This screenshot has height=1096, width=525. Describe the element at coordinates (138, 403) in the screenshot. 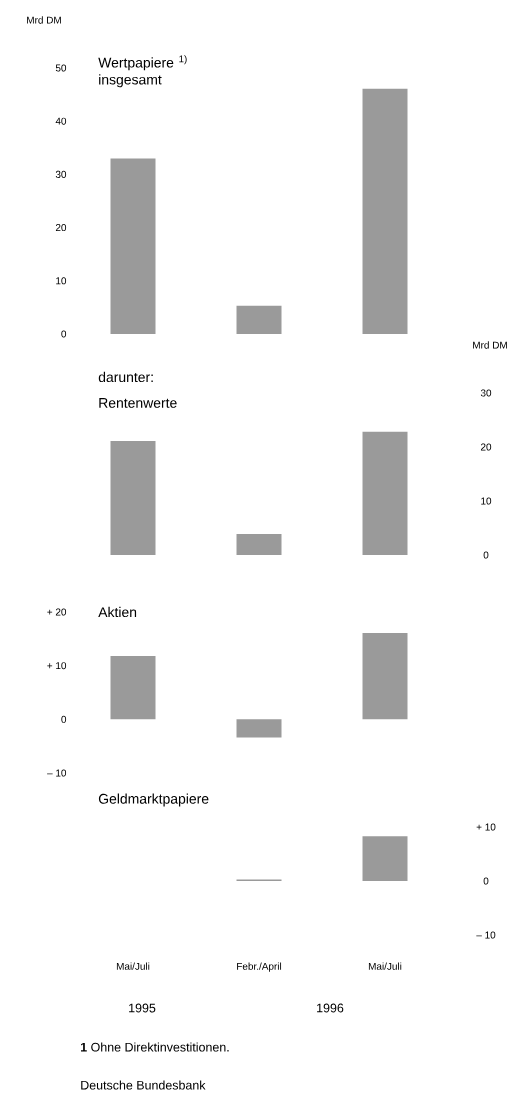

I see `chart-title: Rentenwerte` at that location.